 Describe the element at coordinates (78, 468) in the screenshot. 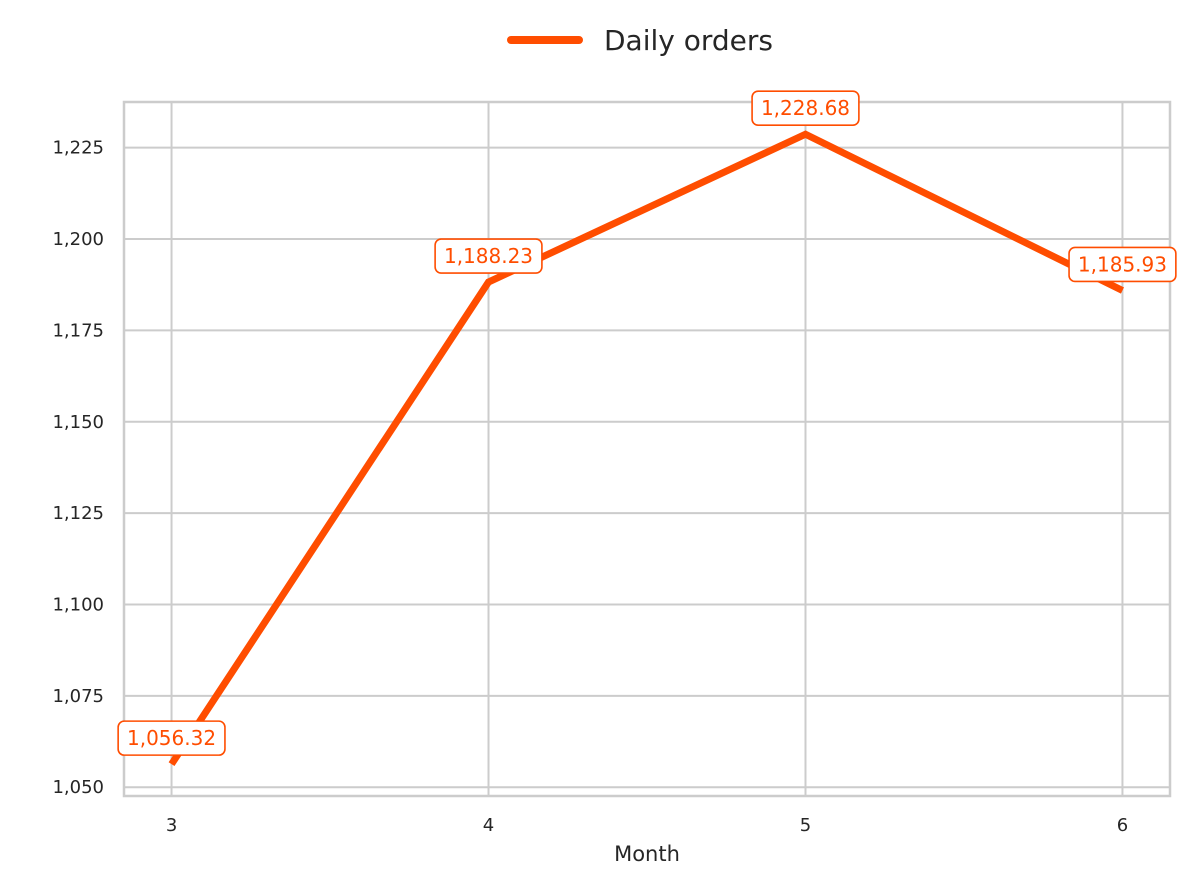

I see `y-tick-labels: 1,050 1,075 1,100 1,125 1,150 1,175 1,200 1,225` at that location.